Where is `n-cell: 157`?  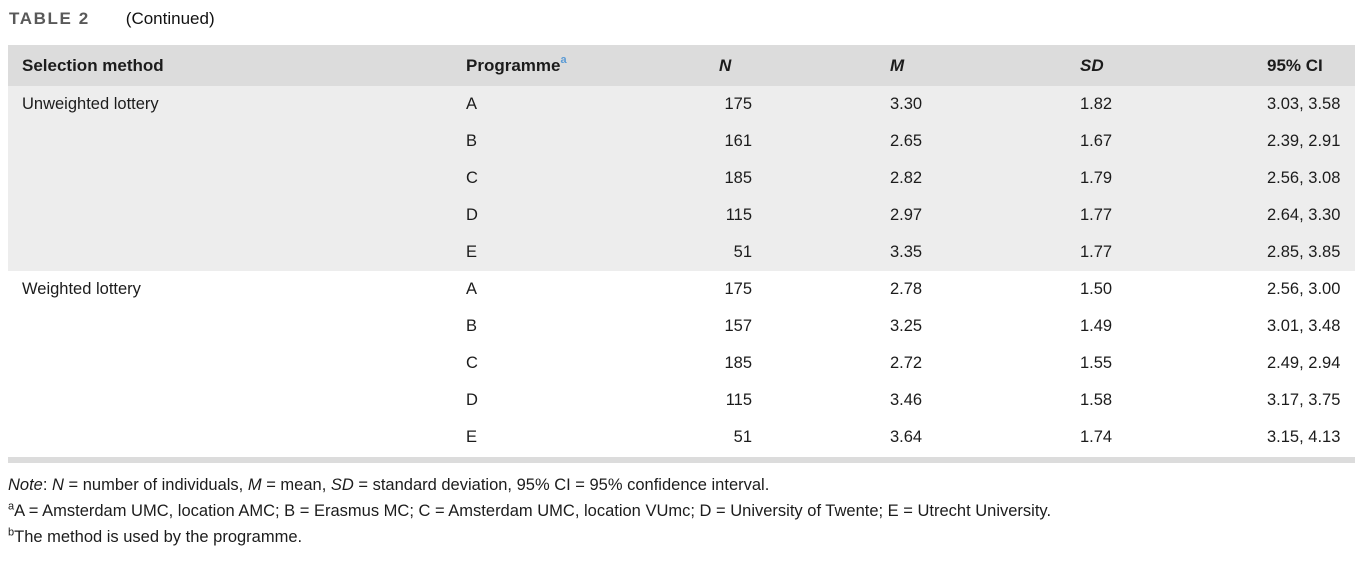
n-cell: 157 is located at coordinates (738, 326).